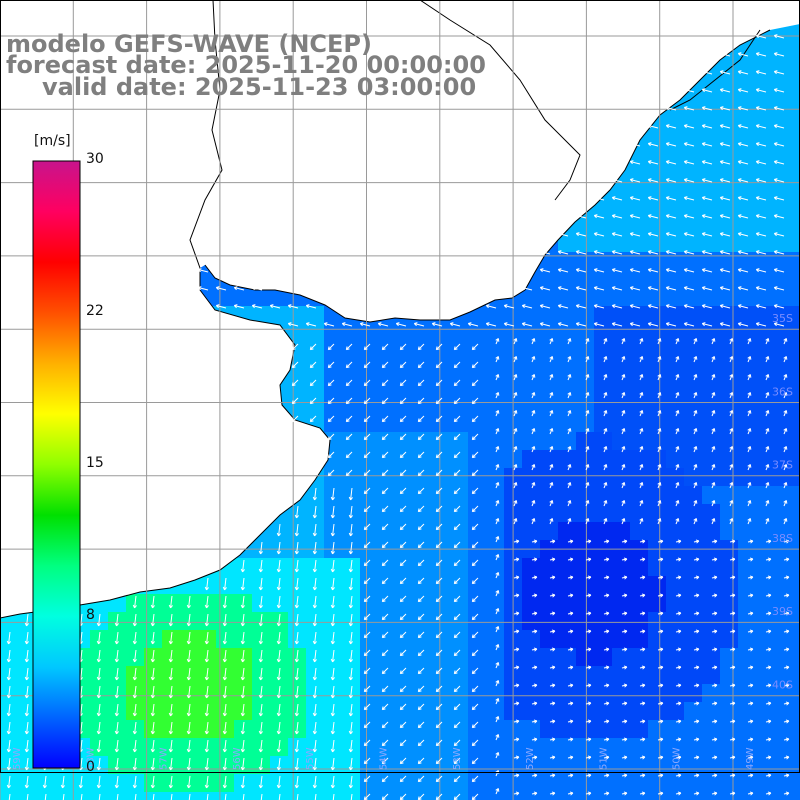 This screenshot has width=800, height=800. Describe the element at coordinates (310, 758) in the screenshot. I see `lon-label: 55W` at that location.